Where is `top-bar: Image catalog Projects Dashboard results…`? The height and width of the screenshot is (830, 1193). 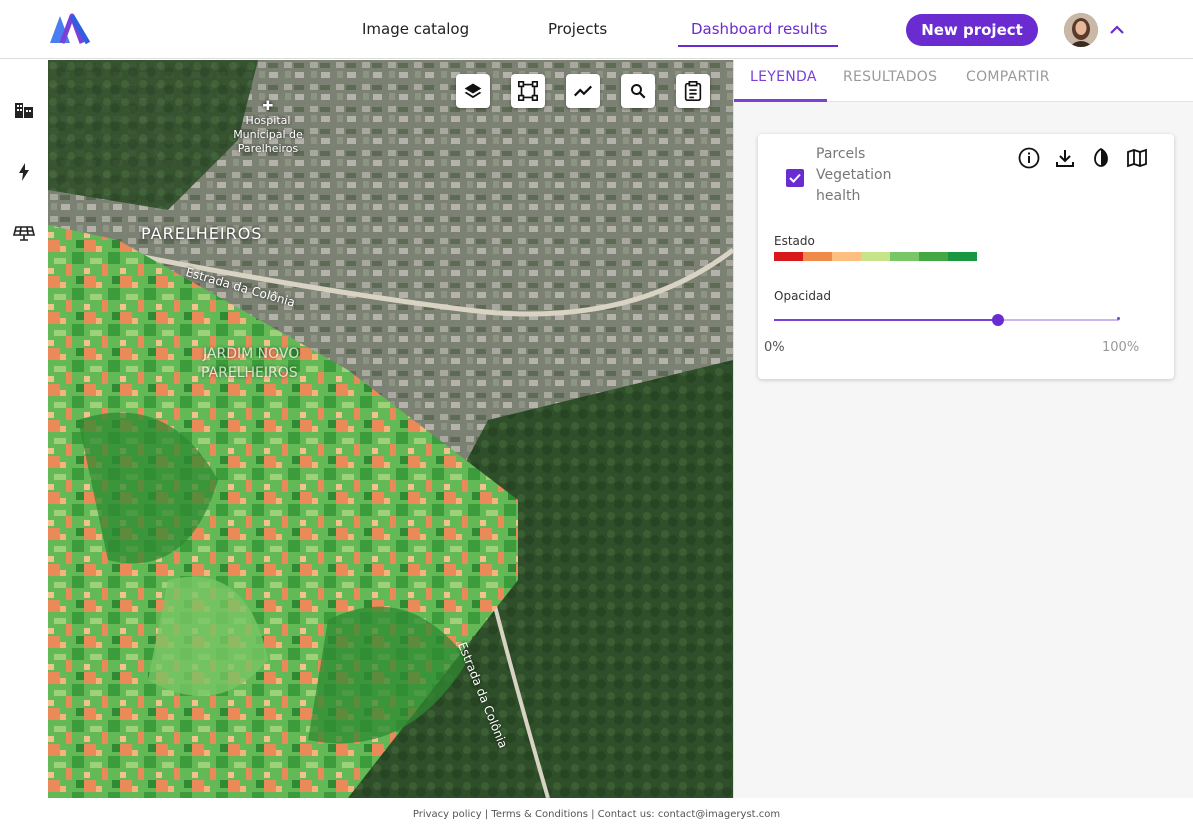 top-bar: Image catalog Projects Dashboard results… is located at coordinates (596, 29).